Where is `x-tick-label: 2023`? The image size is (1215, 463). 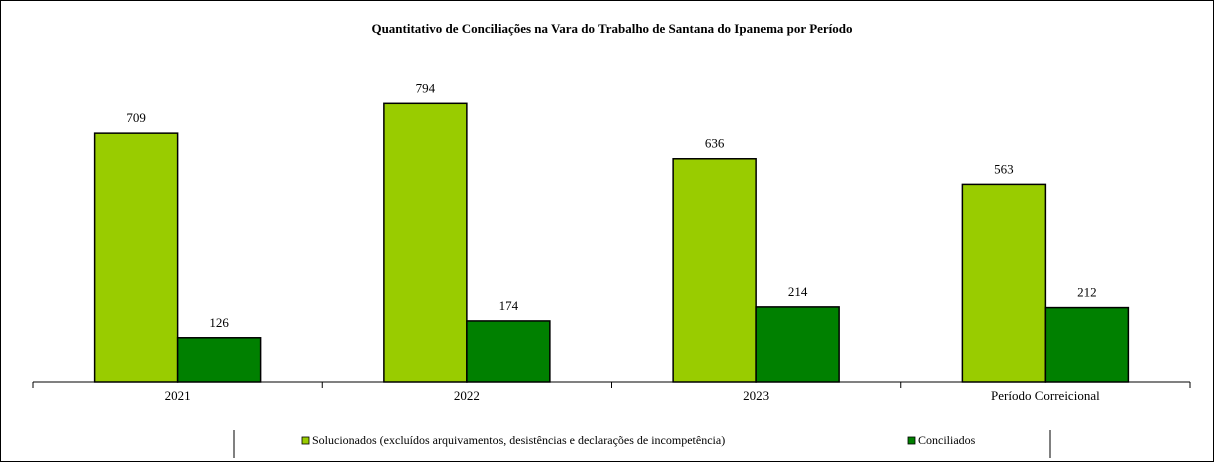 x-tick-label: 2023 is located at coordinates (756, 395).